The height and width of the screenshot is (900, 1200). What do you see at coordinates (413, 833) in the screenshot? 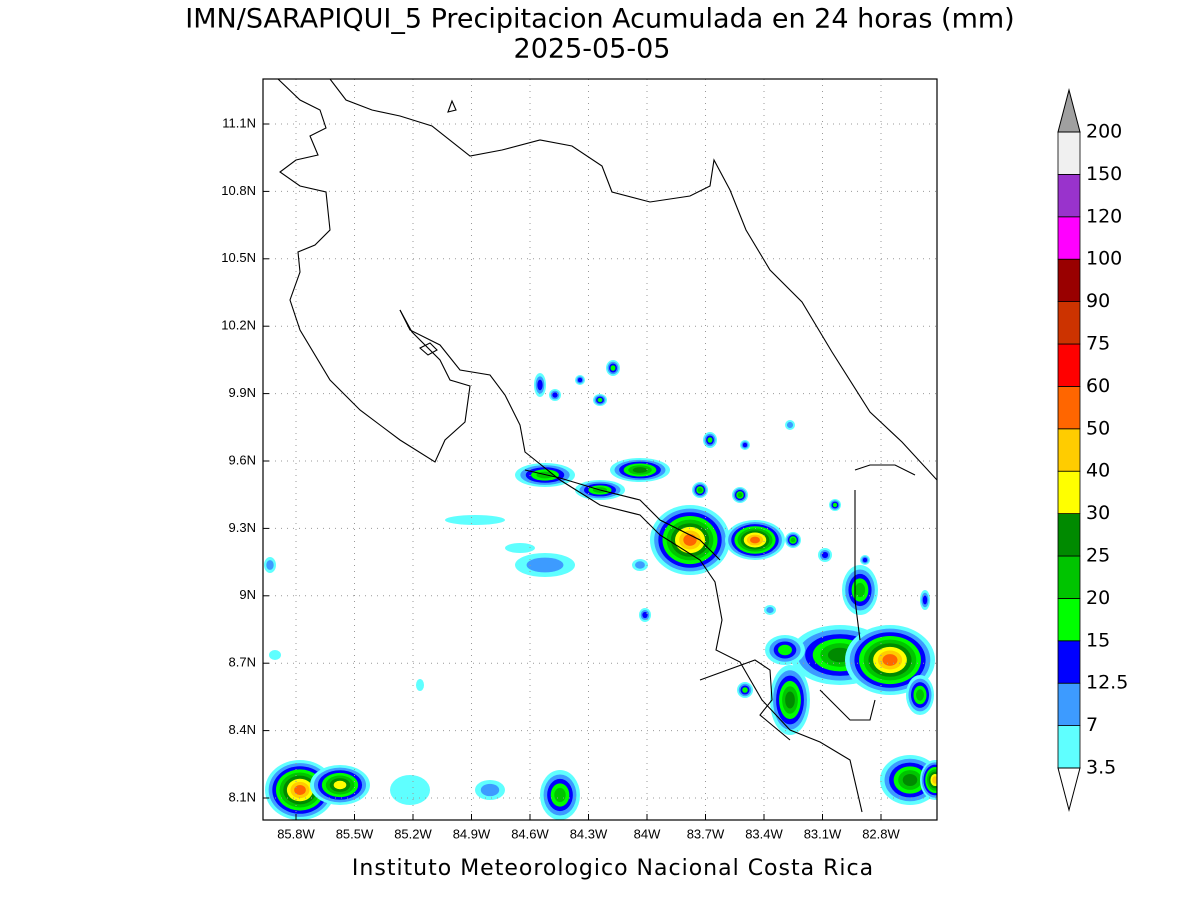
I see `lon-tick-label: 85.2W` at bounding box center [413, 833].